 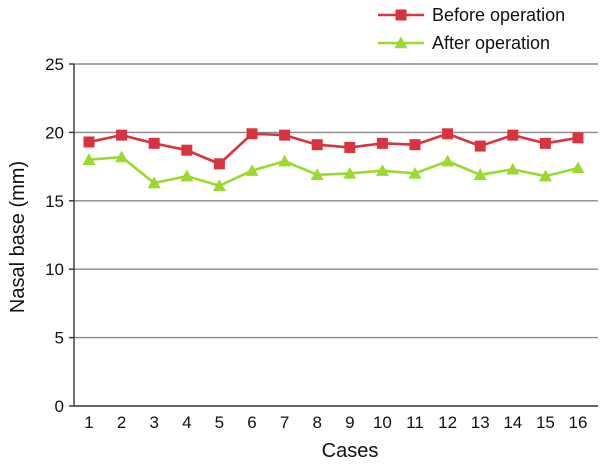 I want to click on x-tick-label-16: 16, so click(x=578, y=422).